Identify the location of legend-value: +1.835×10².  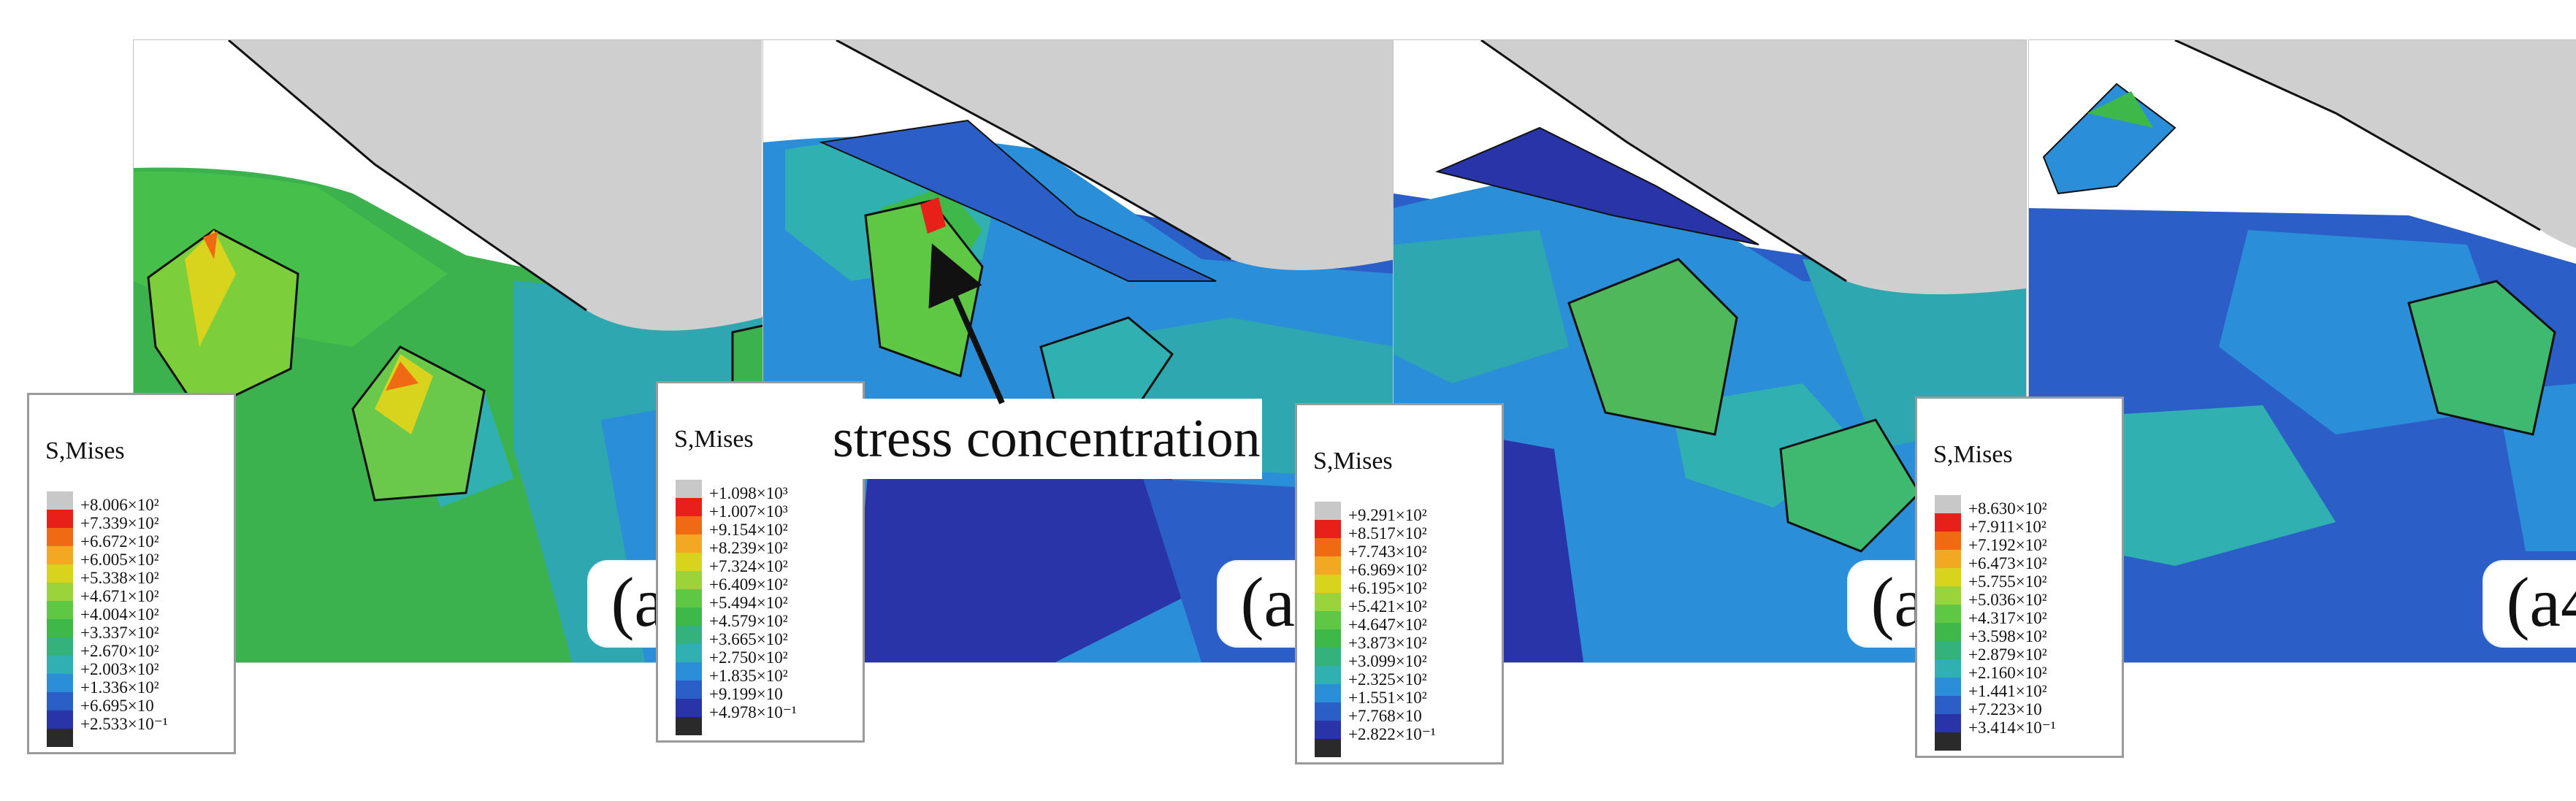
(748, 676).